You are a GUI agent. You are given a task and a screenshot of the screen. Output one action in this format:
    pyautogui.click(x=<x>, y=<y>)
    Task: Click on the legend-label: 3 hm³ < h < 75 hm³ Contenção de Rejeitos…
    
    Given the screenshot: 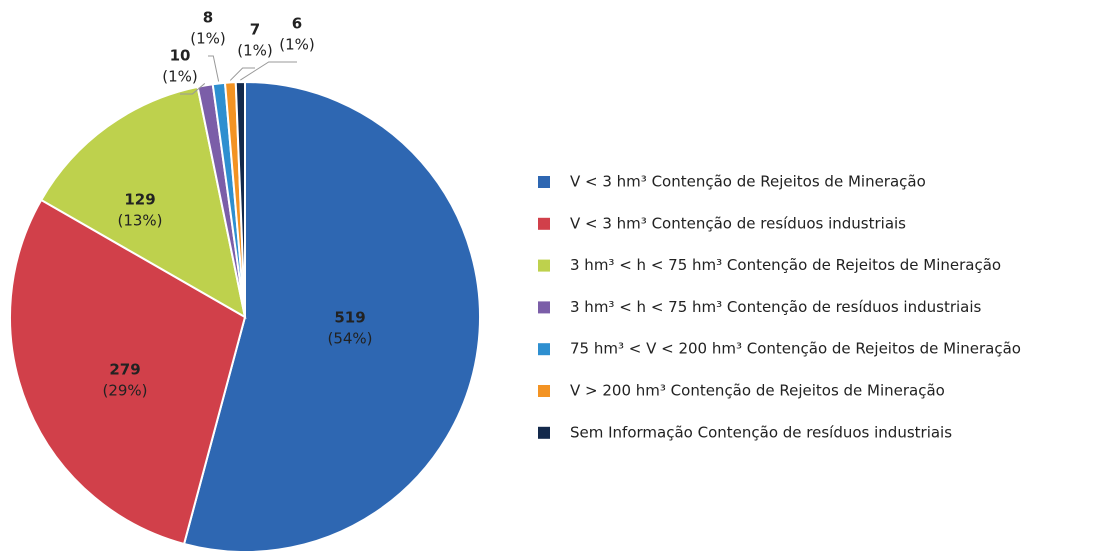 What is the action you would take?
    pyautogui.click(x=785, y=265)
    